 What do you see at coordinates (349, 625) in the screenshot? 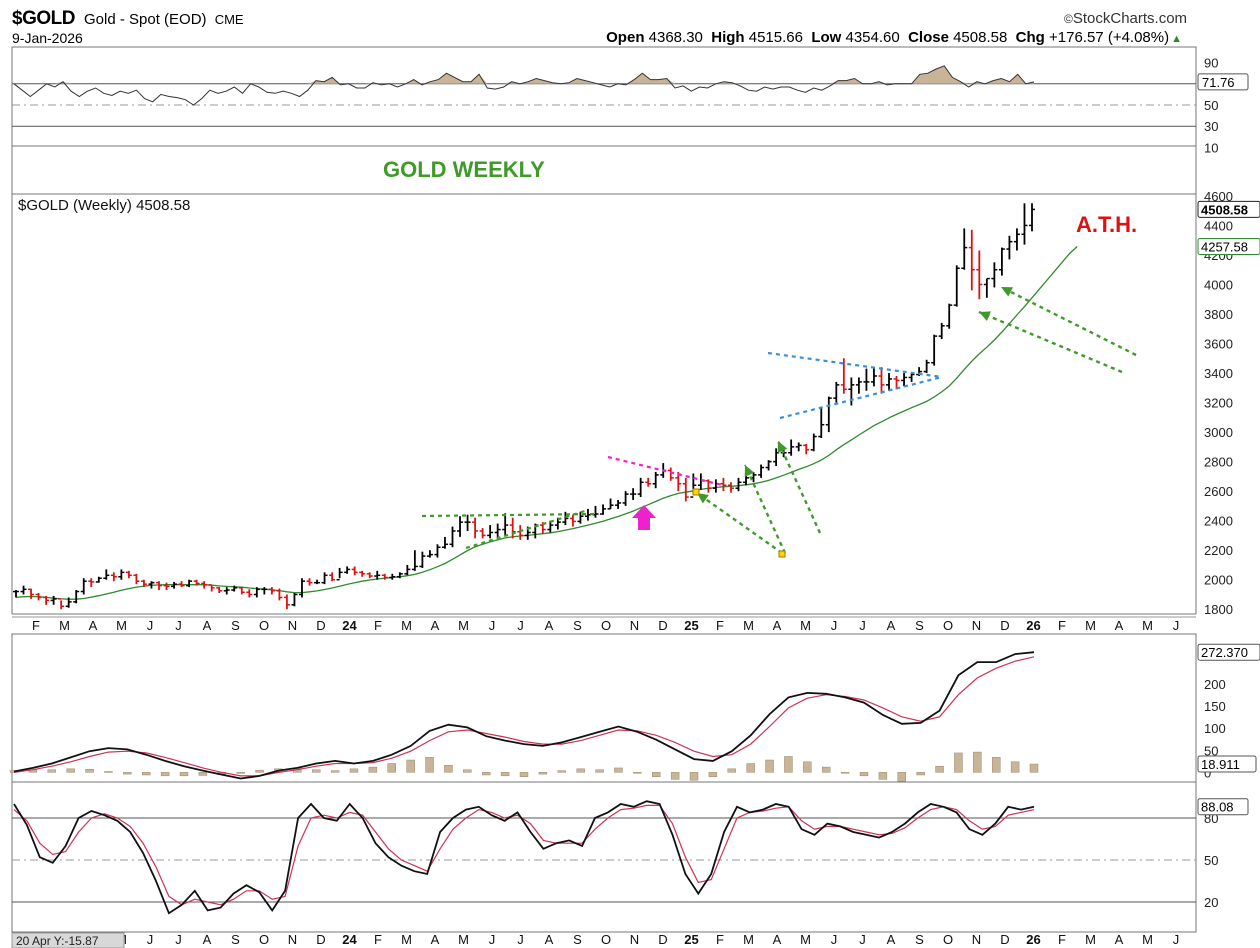
I see `price-xtick: 24` at bounding box center [349, 625].